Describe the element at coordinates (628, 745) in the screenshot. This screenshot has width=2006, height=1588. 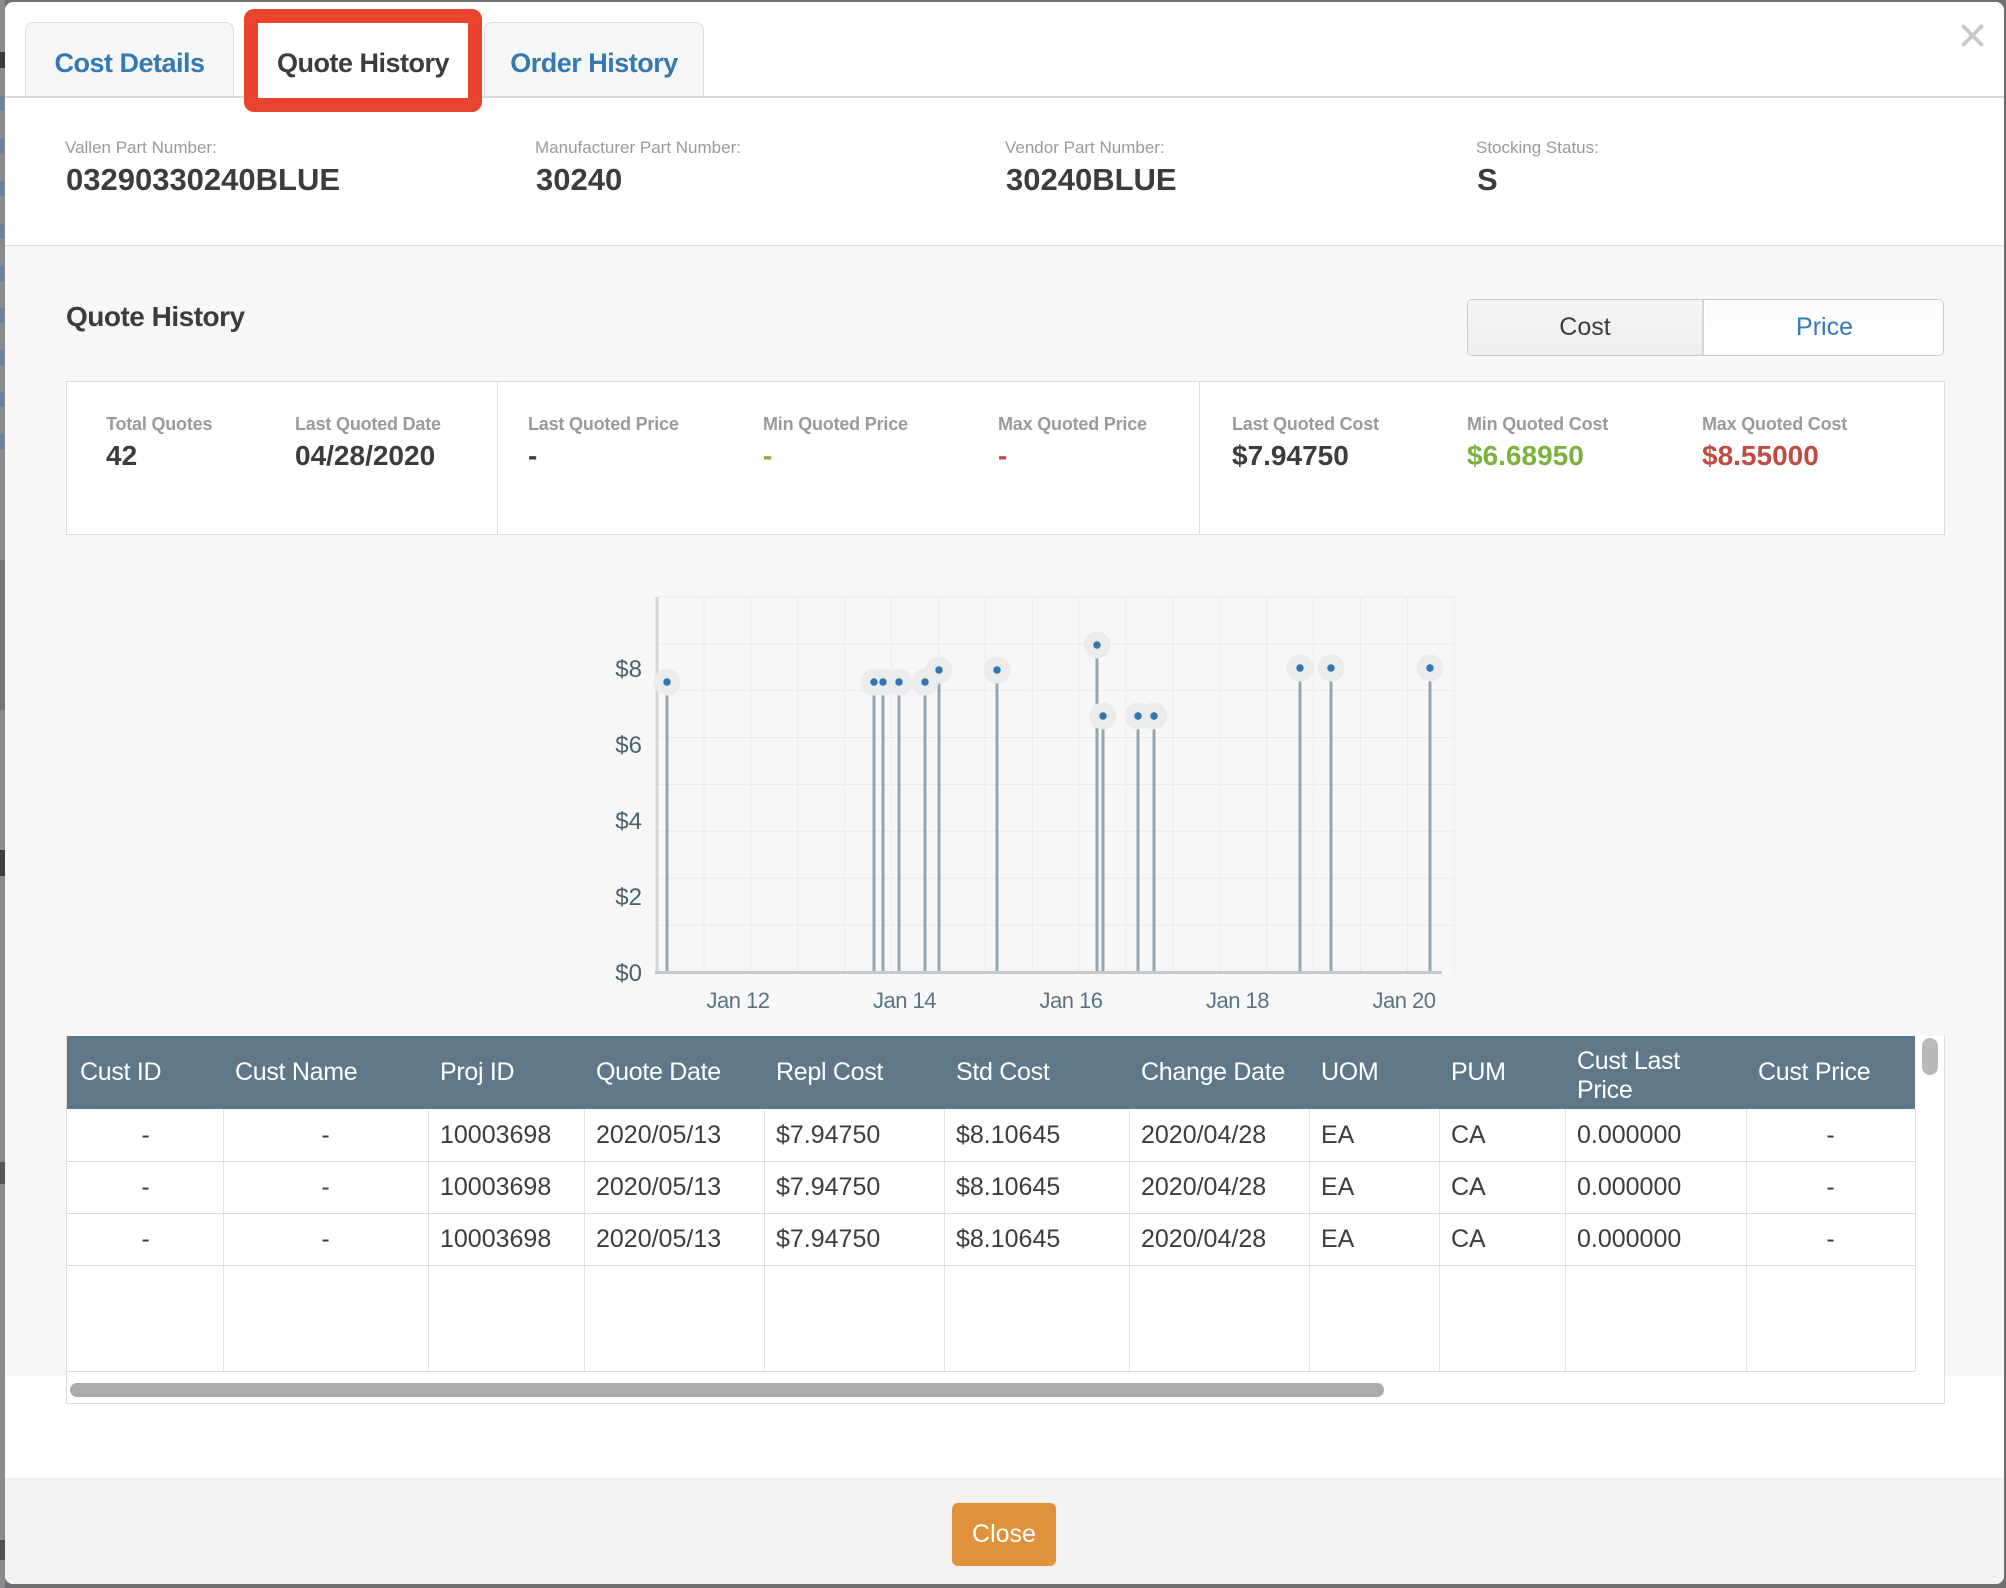
I see `svg-text: $6` at that location.